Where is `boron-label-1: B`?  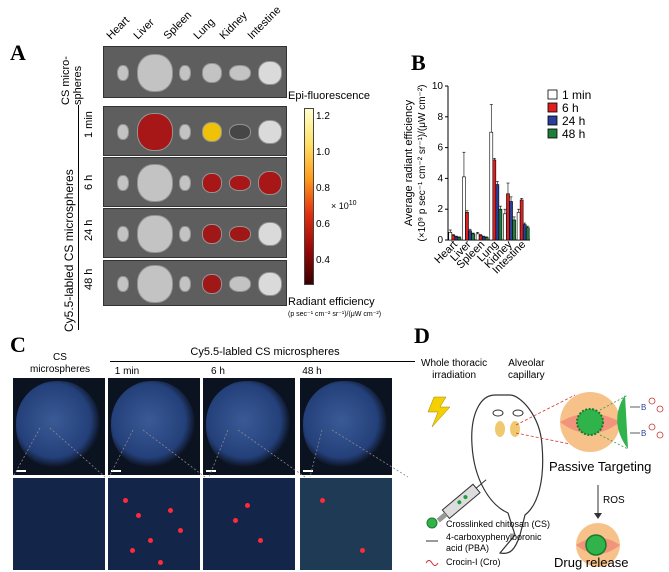 boron-label-1: B is located at coordinates (643, 407).